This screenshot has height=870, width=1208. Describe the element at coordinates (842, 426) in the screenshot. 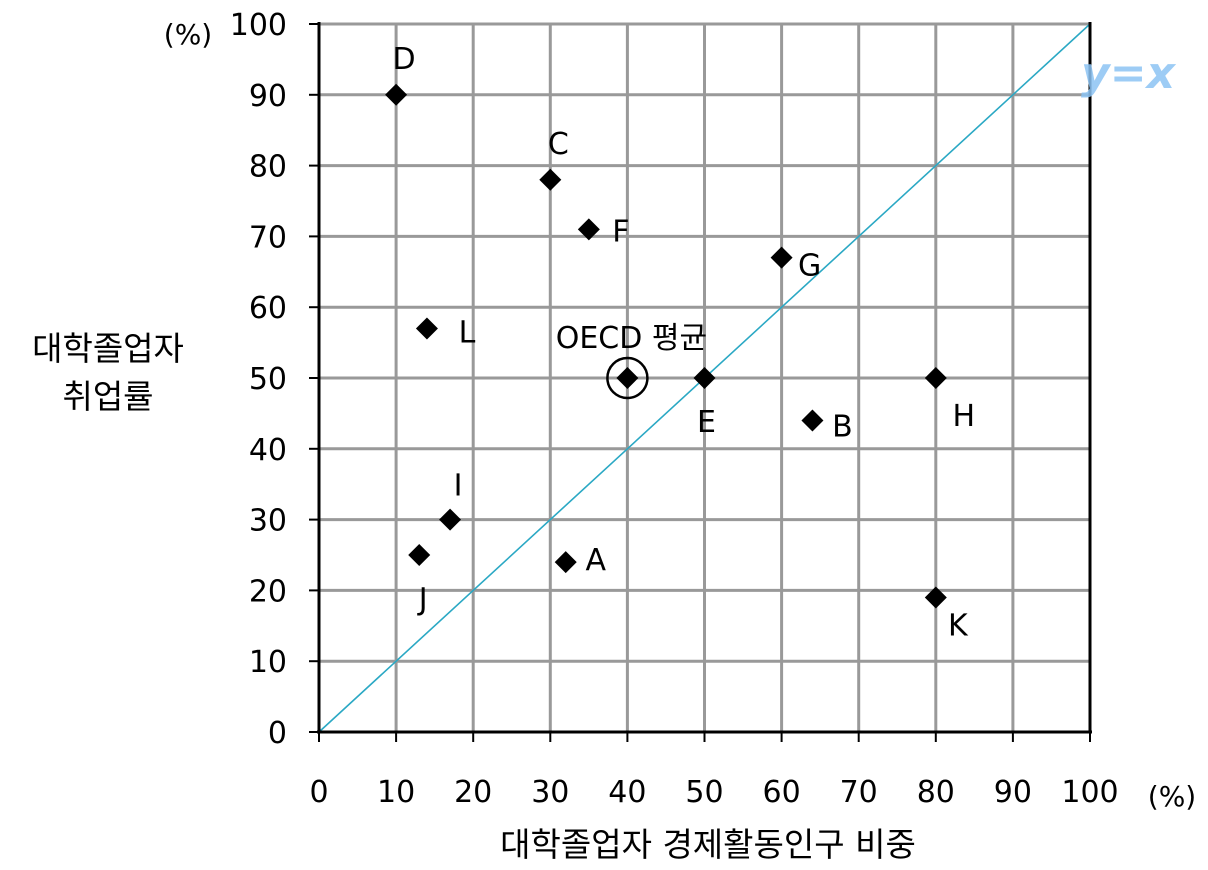

I see `point-label-b: B` at that location.